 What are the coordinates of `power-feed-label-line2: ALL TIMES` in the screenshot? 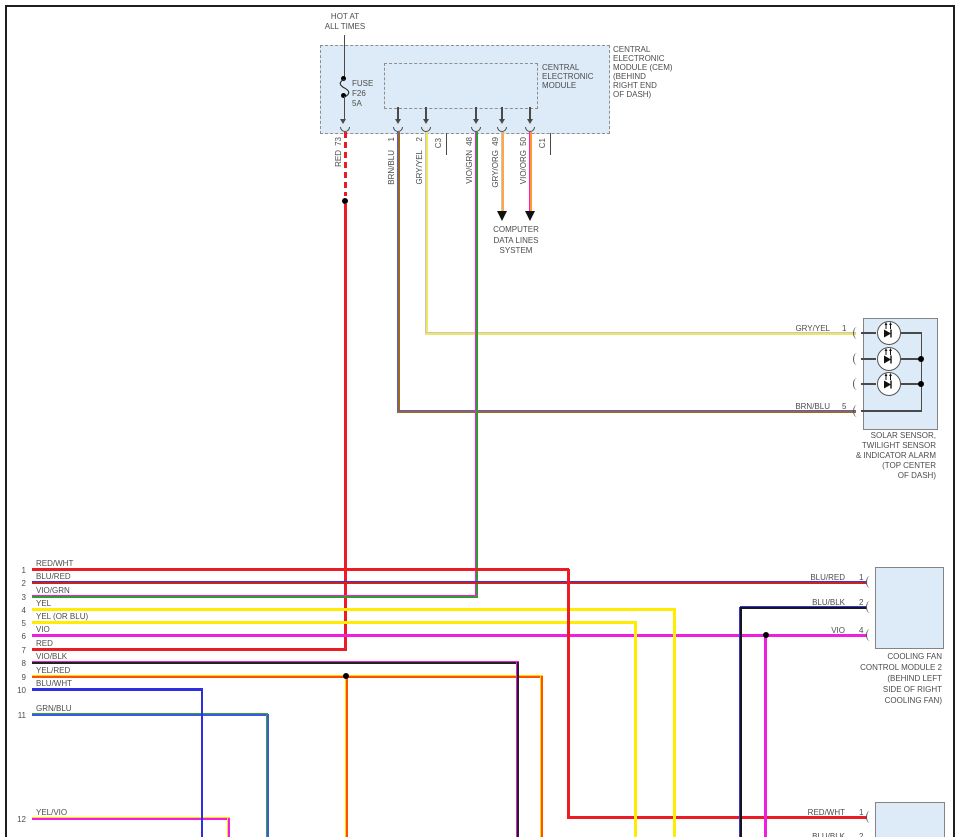 It's located at (345, 26).